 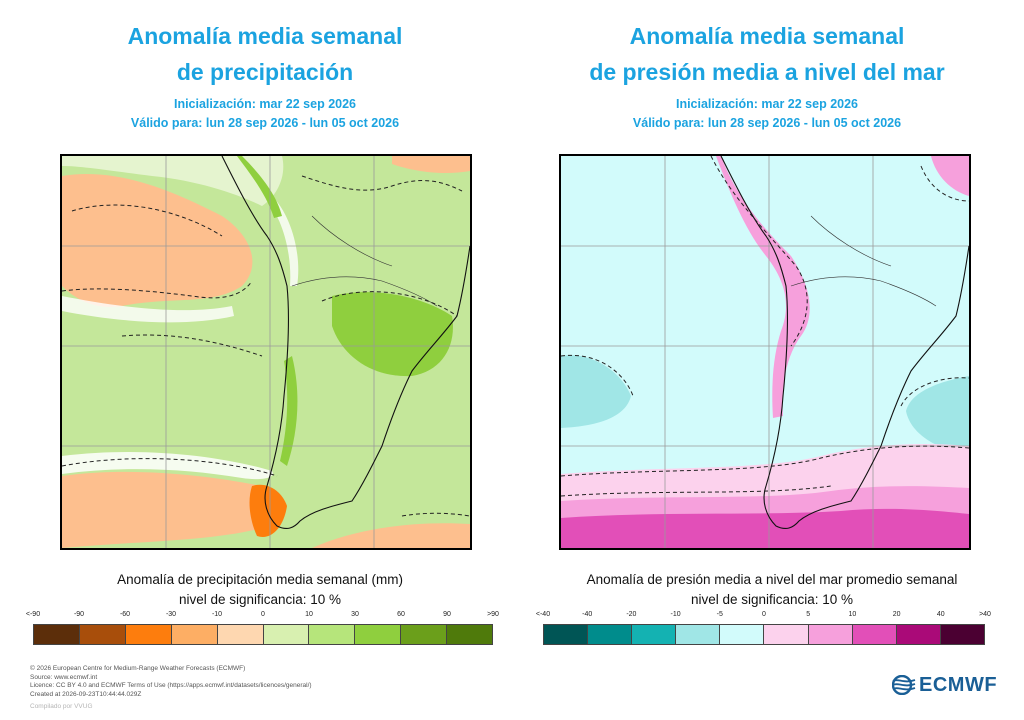 I want to click on ecmwf-logo: ECMWF, so click(x=944, y=685).